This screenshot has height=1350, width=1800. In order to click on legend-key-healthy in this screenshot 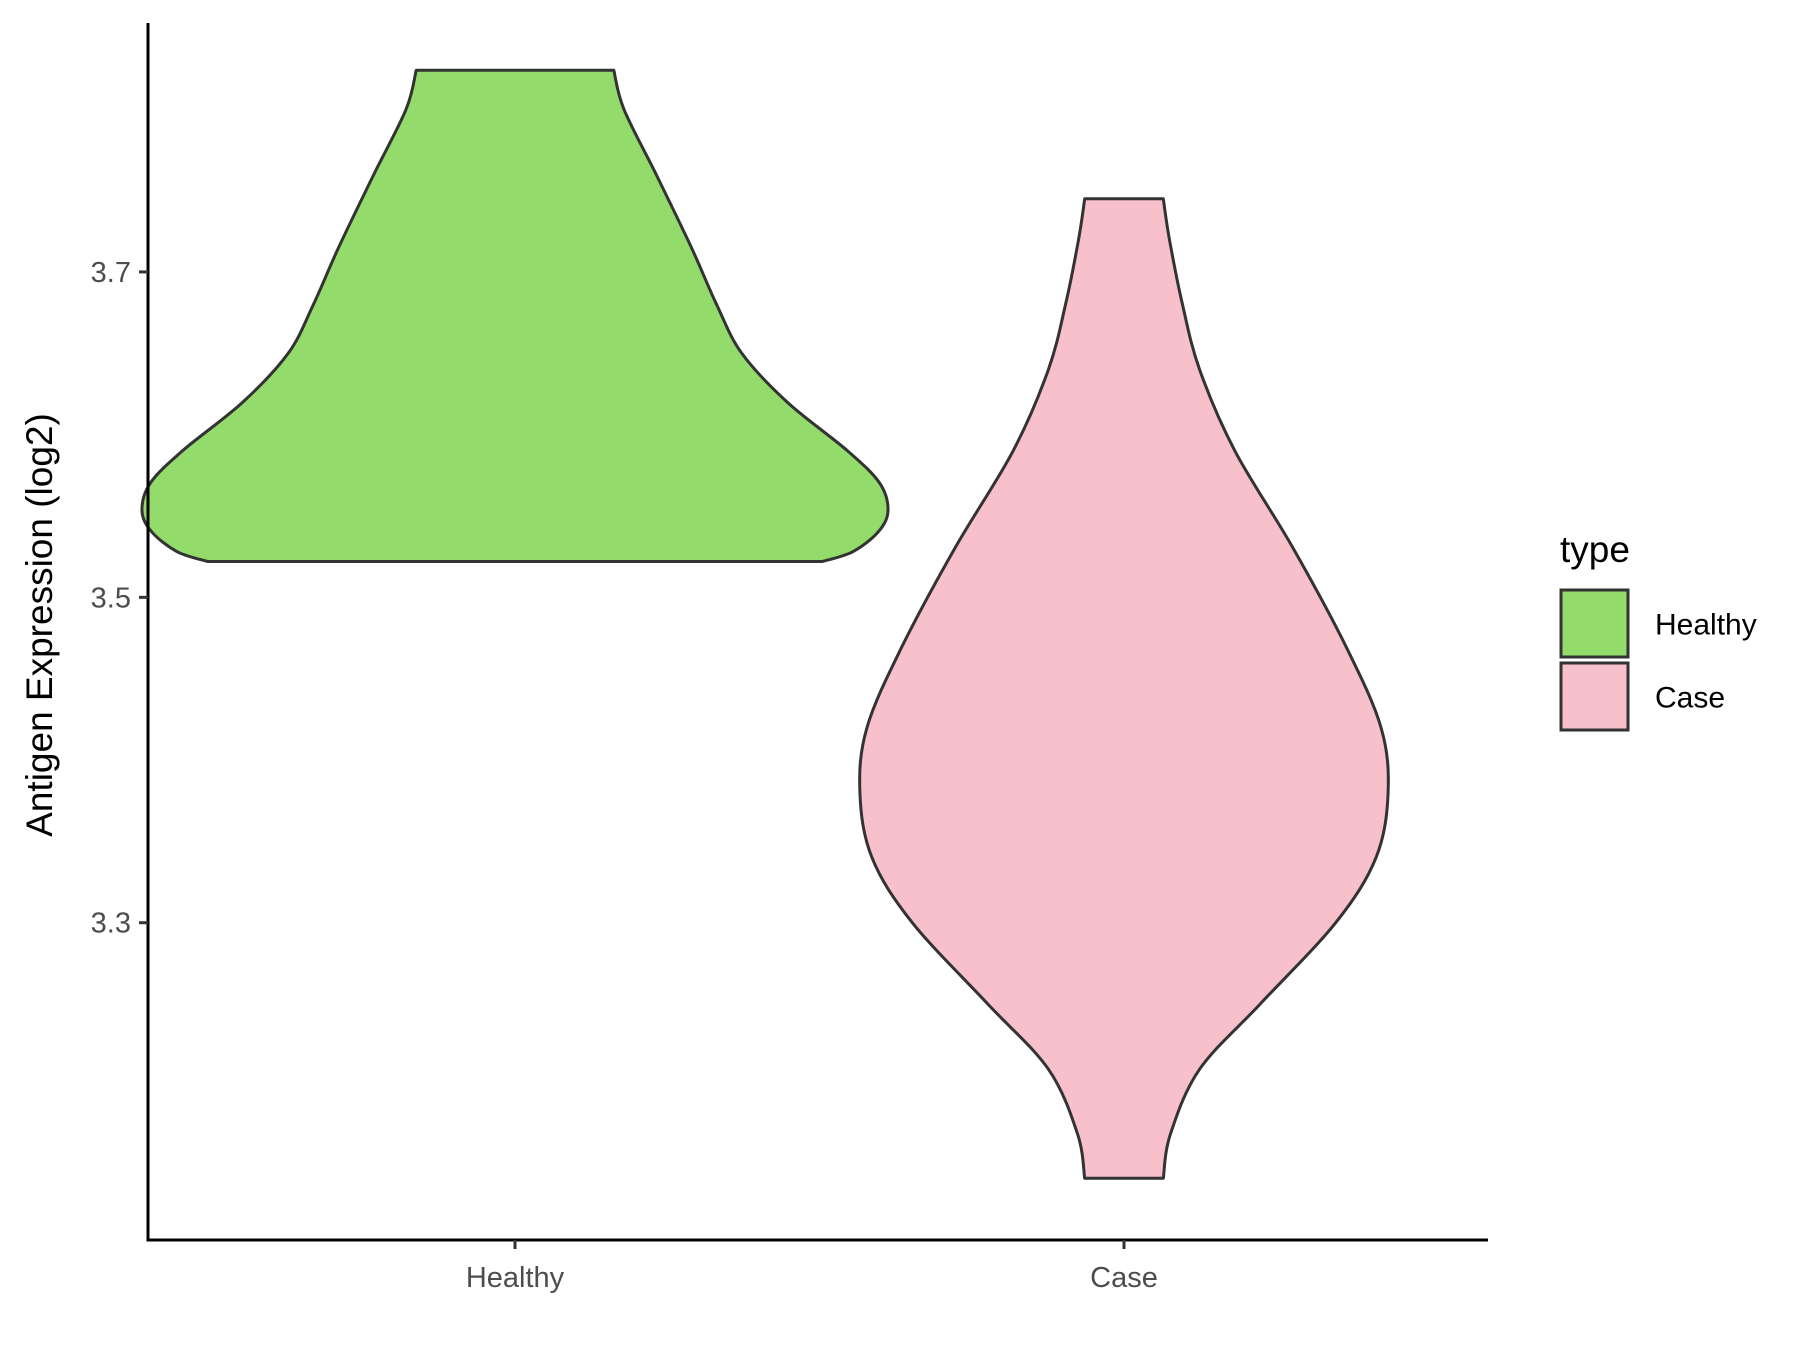, I will do `click(1594, 623)`.